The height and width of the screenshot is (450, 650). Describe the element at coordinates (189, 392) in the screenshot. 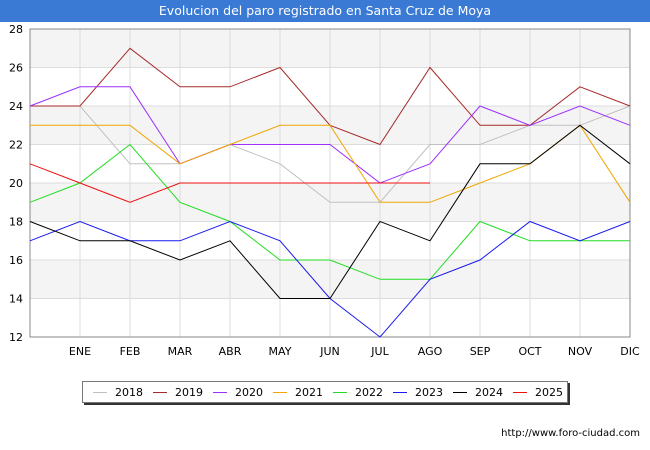

I see `legend-label: 2019` at that location.